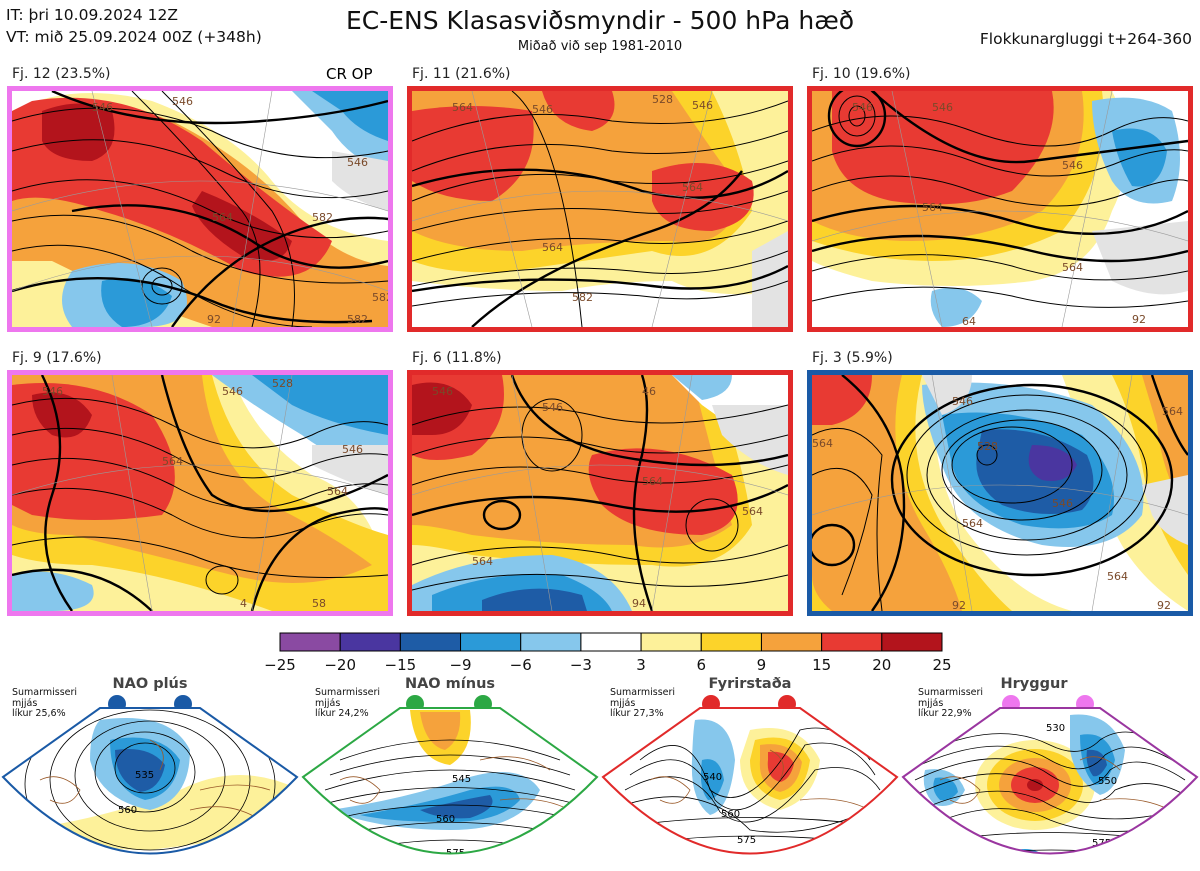 This screenshot has height=871, width=1200. What do you see at coordinates (641, 665) in the screenshot?
I see `colorbar-tick-label: 3` at bounding box center [641, 665].